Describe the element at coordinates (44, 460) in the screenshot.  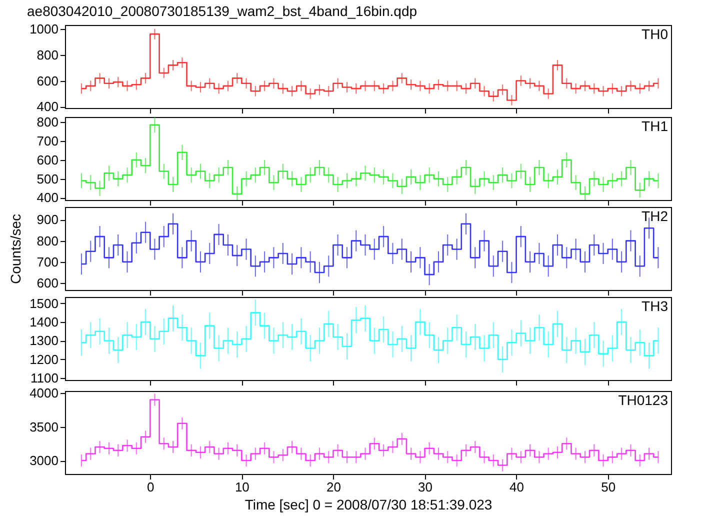
I see `y-tick-label: 3000` at that location.